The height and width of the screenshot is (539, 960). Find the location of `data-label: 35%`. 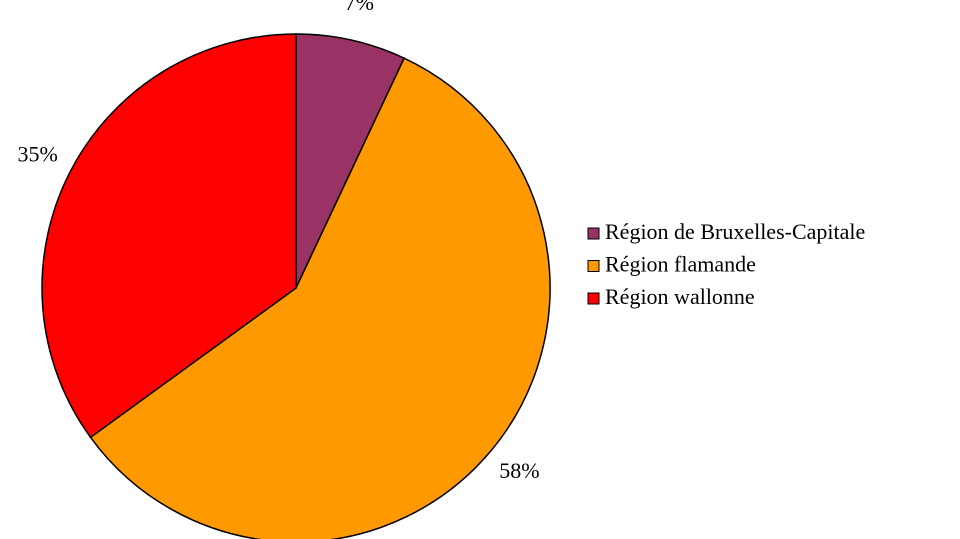

data-label: 35% is located at coordinates (37, 153).